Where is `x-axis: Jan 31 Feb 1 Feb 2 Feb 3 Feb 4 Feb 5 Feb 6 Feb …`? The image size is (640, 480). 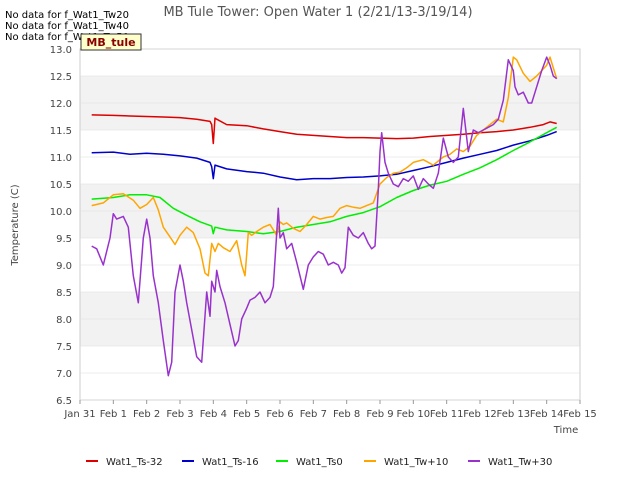 x-axis: Jan 31 Feb 1 Feb 2 Feb 3 Feb 4 Feb 5 Feb 6 Feb … is located at coordinates (330, 410).